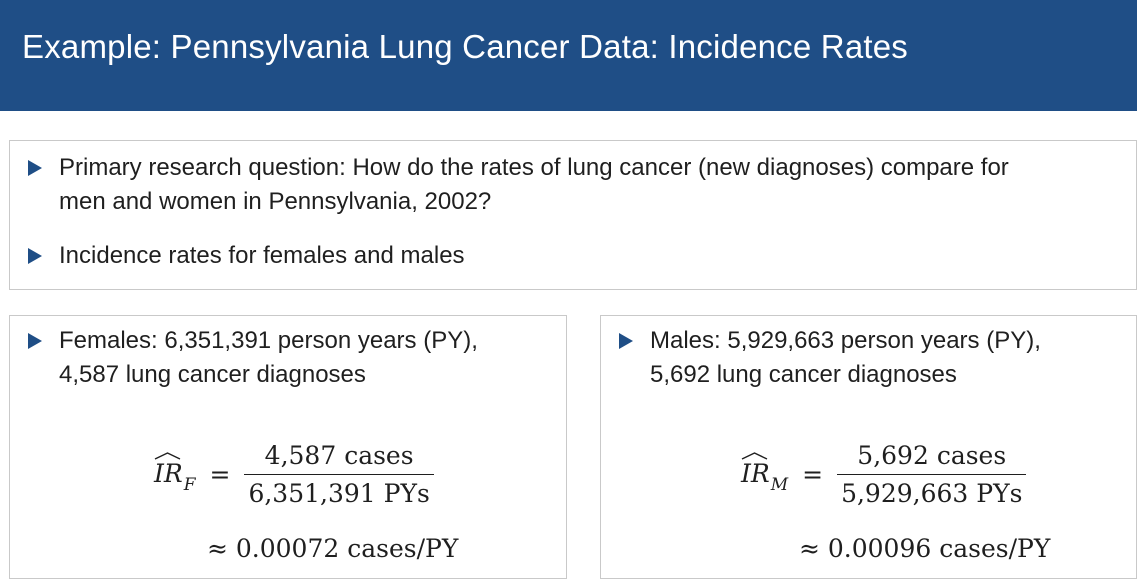 The height and width of the screenshot is (584, 1137). What do you see at coordinates (189, 484) in the screenshot?
I see `ir-subscript: F` at bounding box center [189, 484].